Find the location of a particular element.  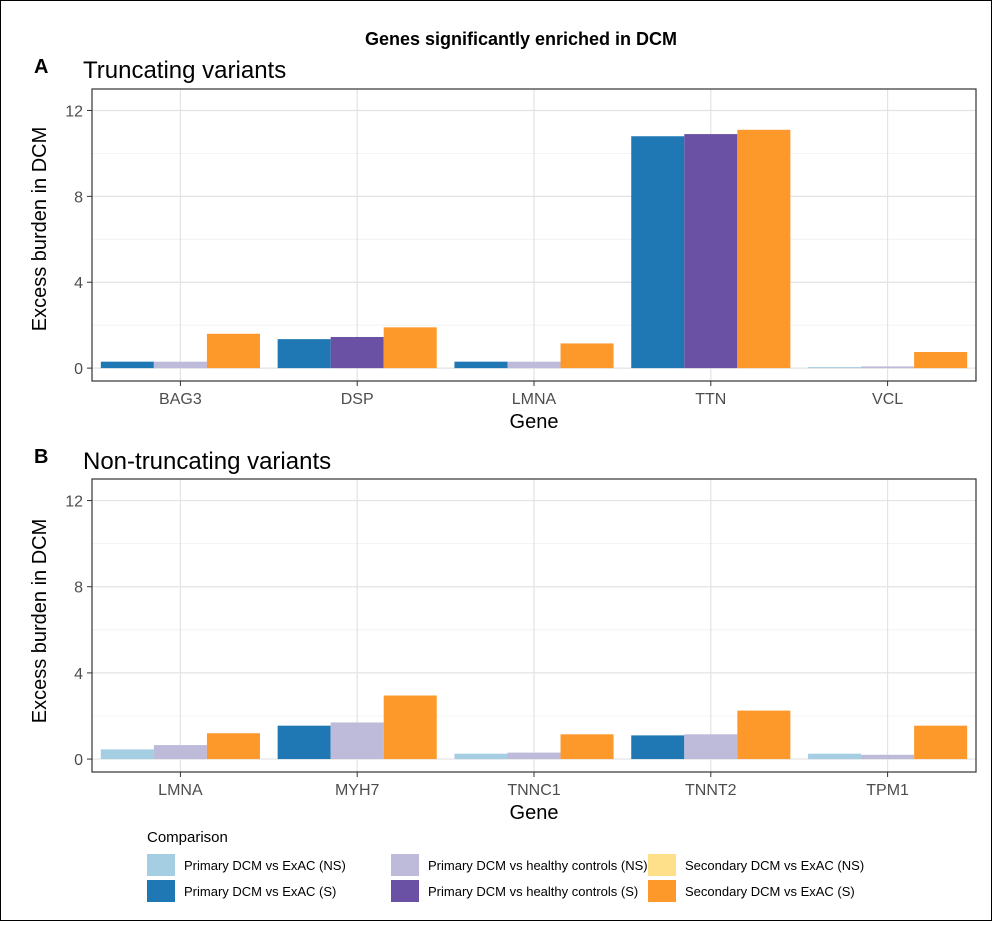

legend-label: Primary DCM vs ExAC (NS) is located at coordinates (265, 865).